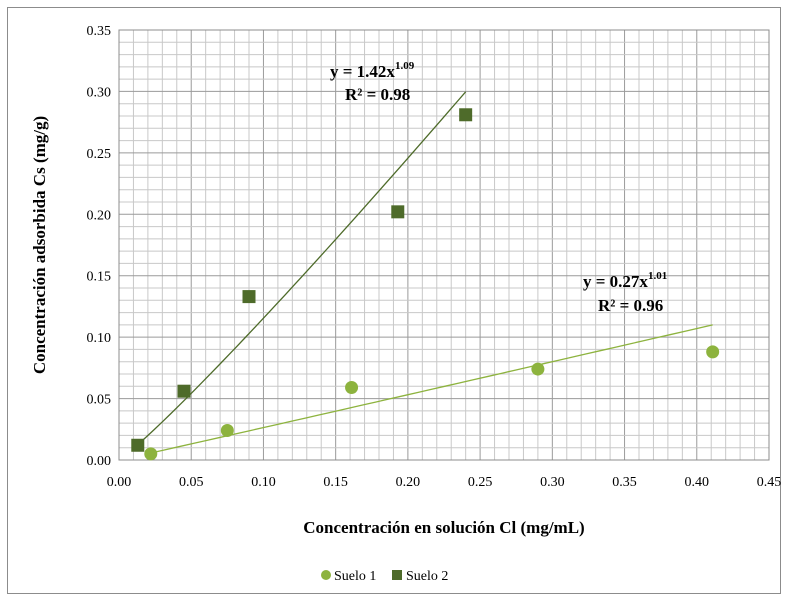  Describe the element at coordinates (630, 305) in the screenshot. I see `suelo1-r2: R² = 0.96` at that location.